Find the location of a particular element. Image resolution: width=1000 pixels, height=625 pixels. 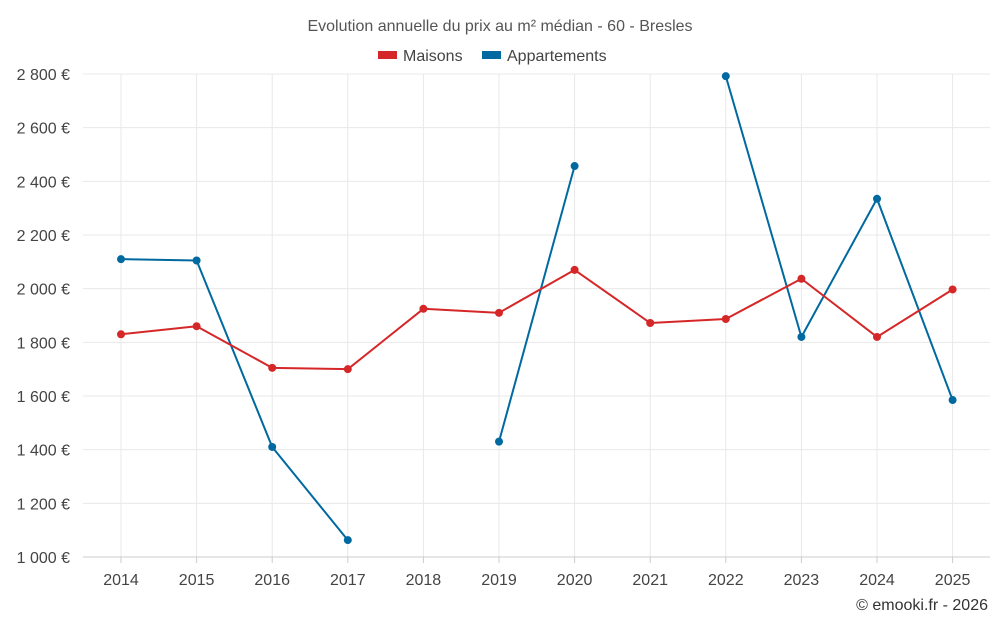

x-tick-label: 2014 is located at coordinates (121, 580).